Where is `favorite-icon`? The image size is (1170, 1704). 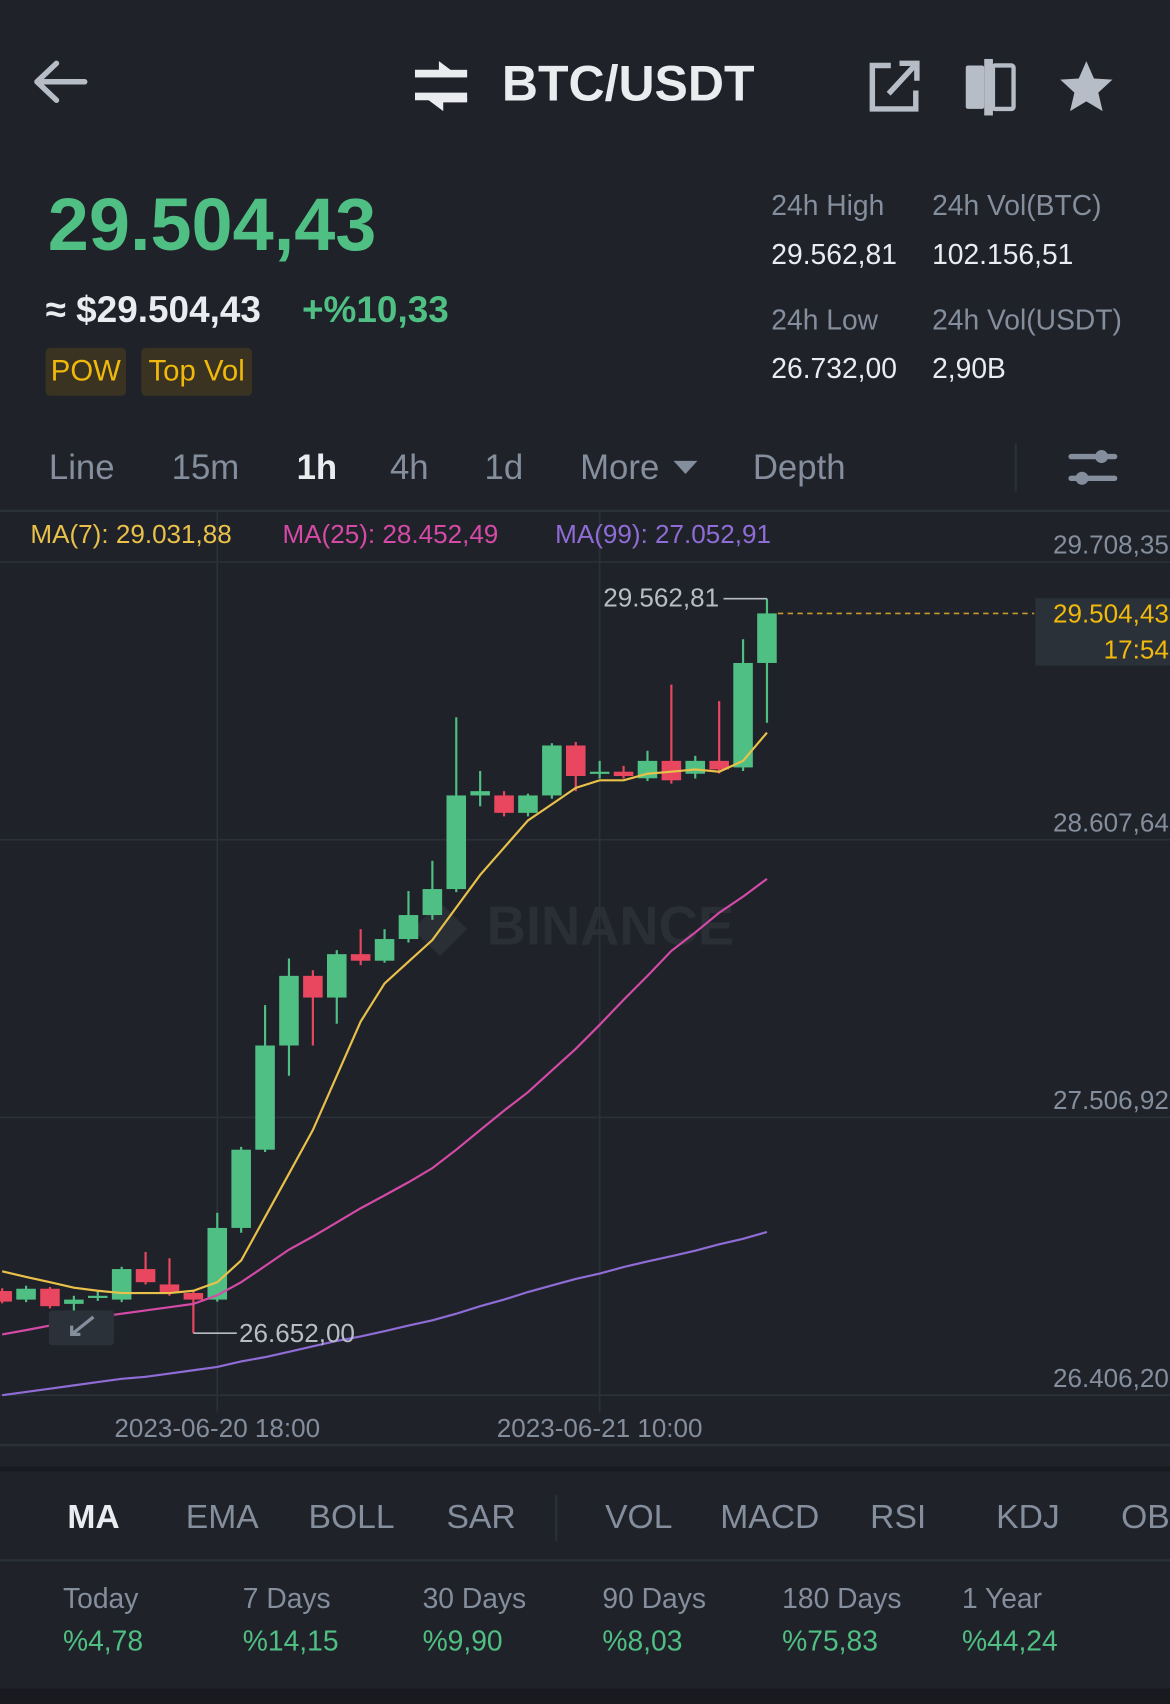 favorite-icon is located at coordinates (1086, 86).